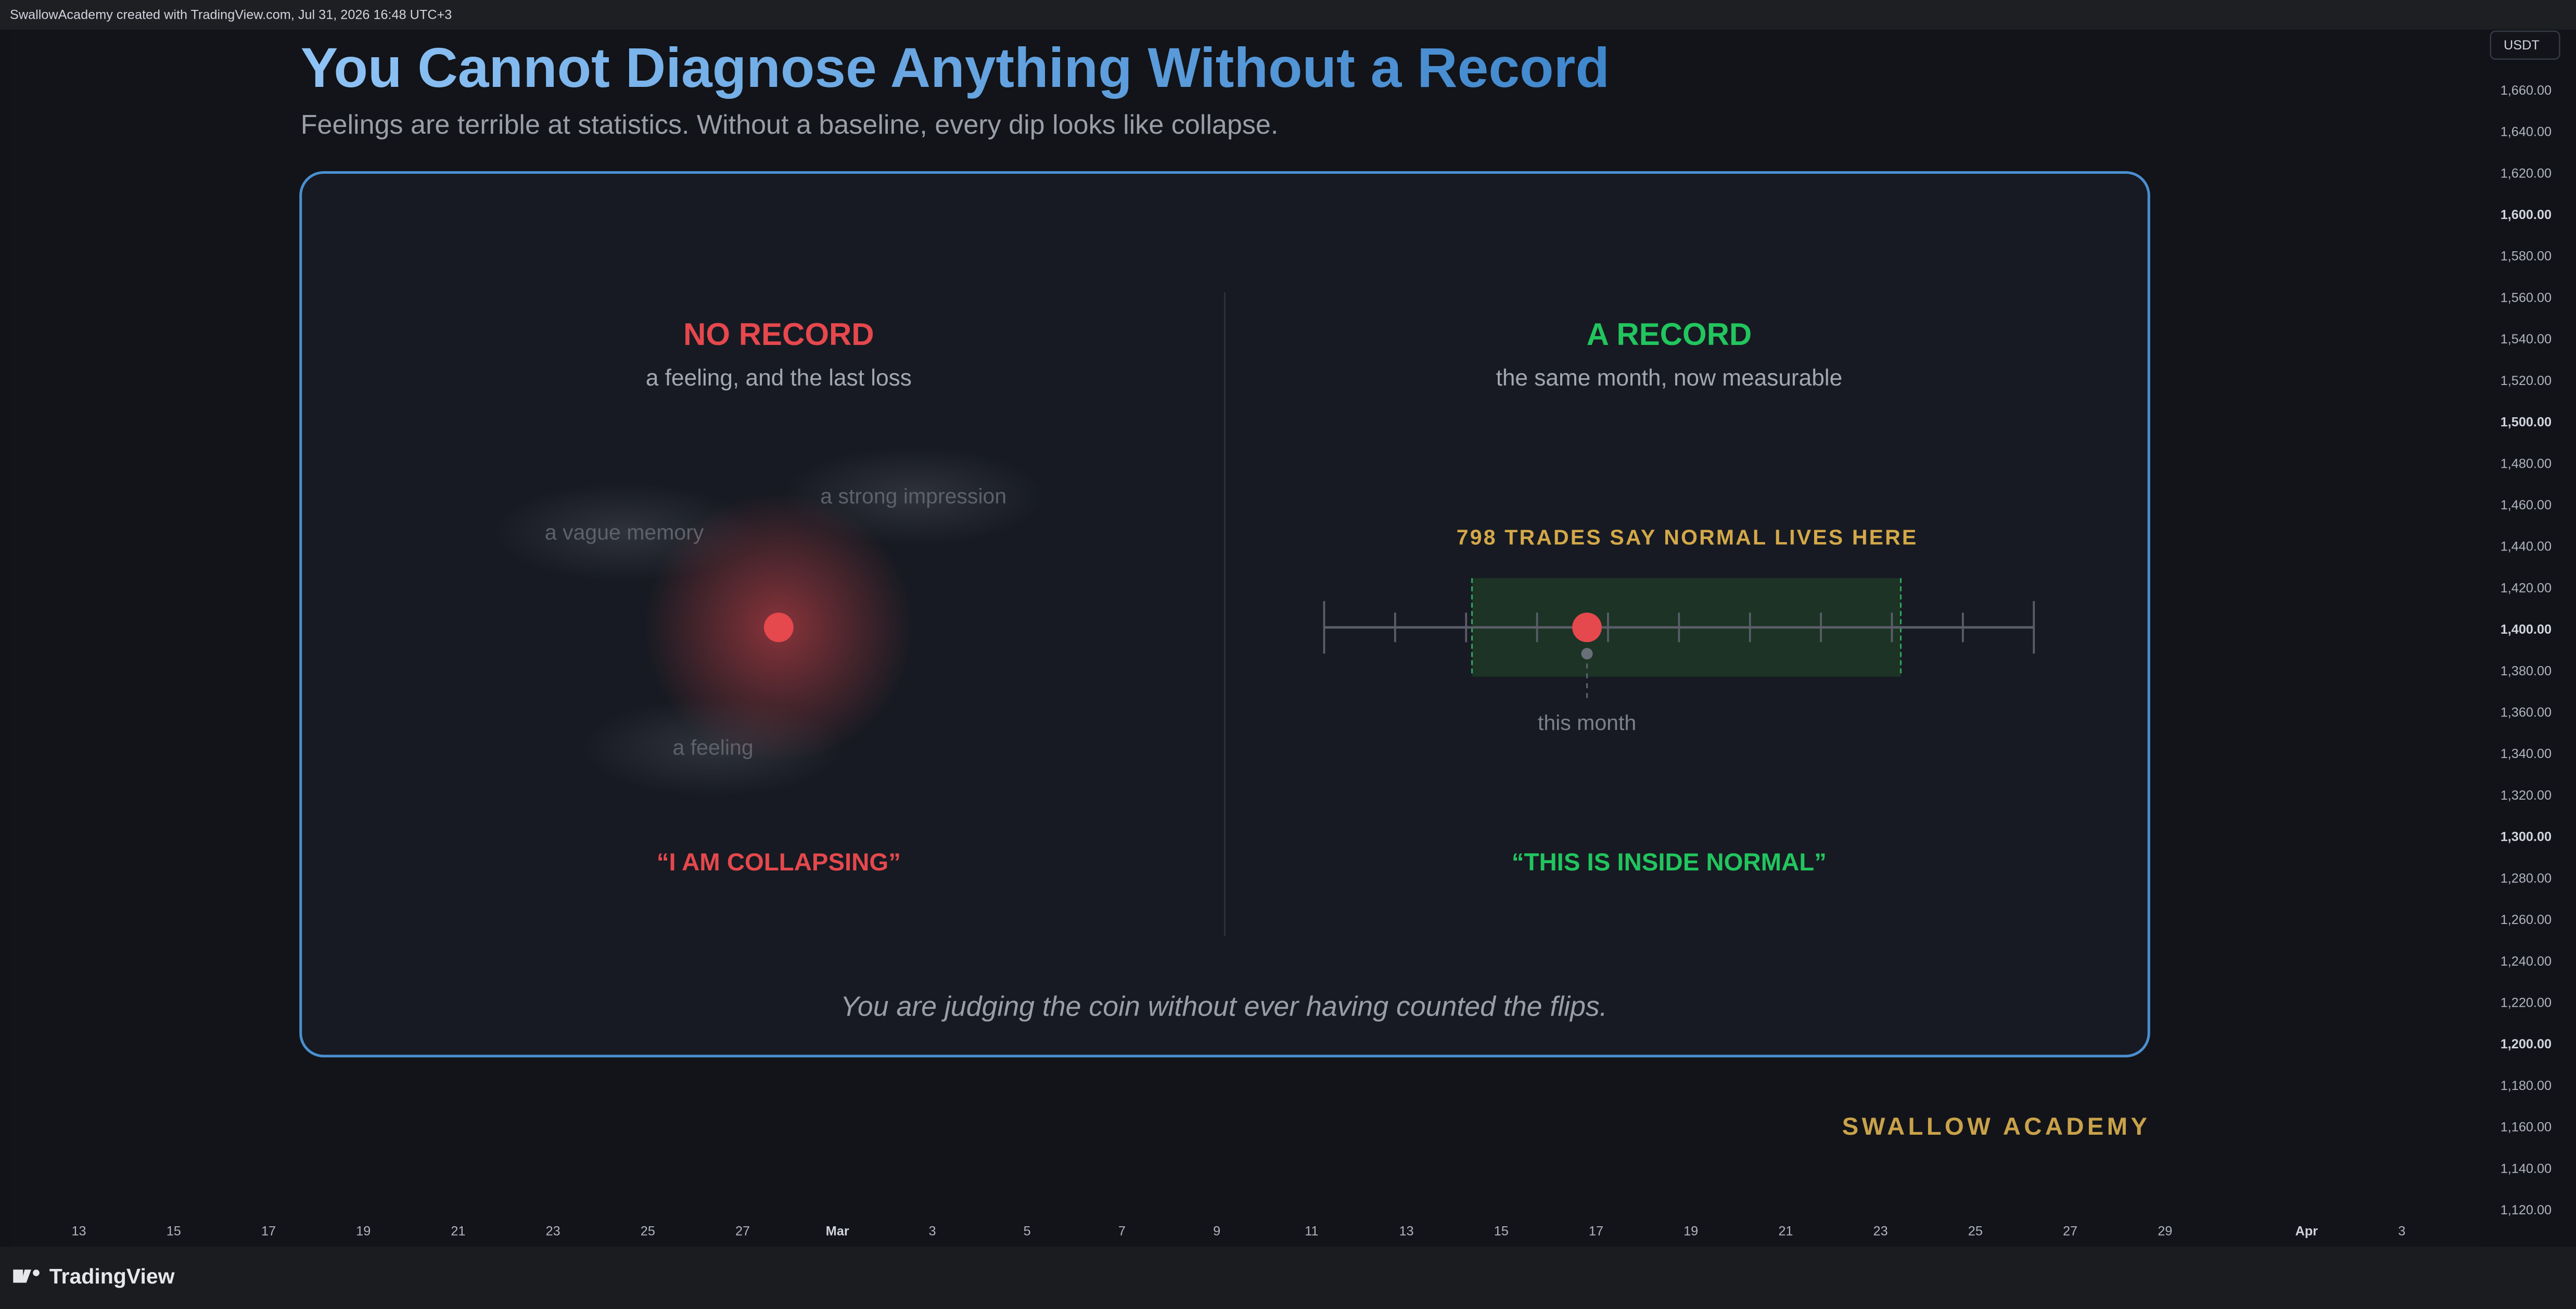 This screenshot has width=2576, height=1309. Describe the element at coordinates (1122, 1231) in the screenshot. I see `time-label: 7` at that location.